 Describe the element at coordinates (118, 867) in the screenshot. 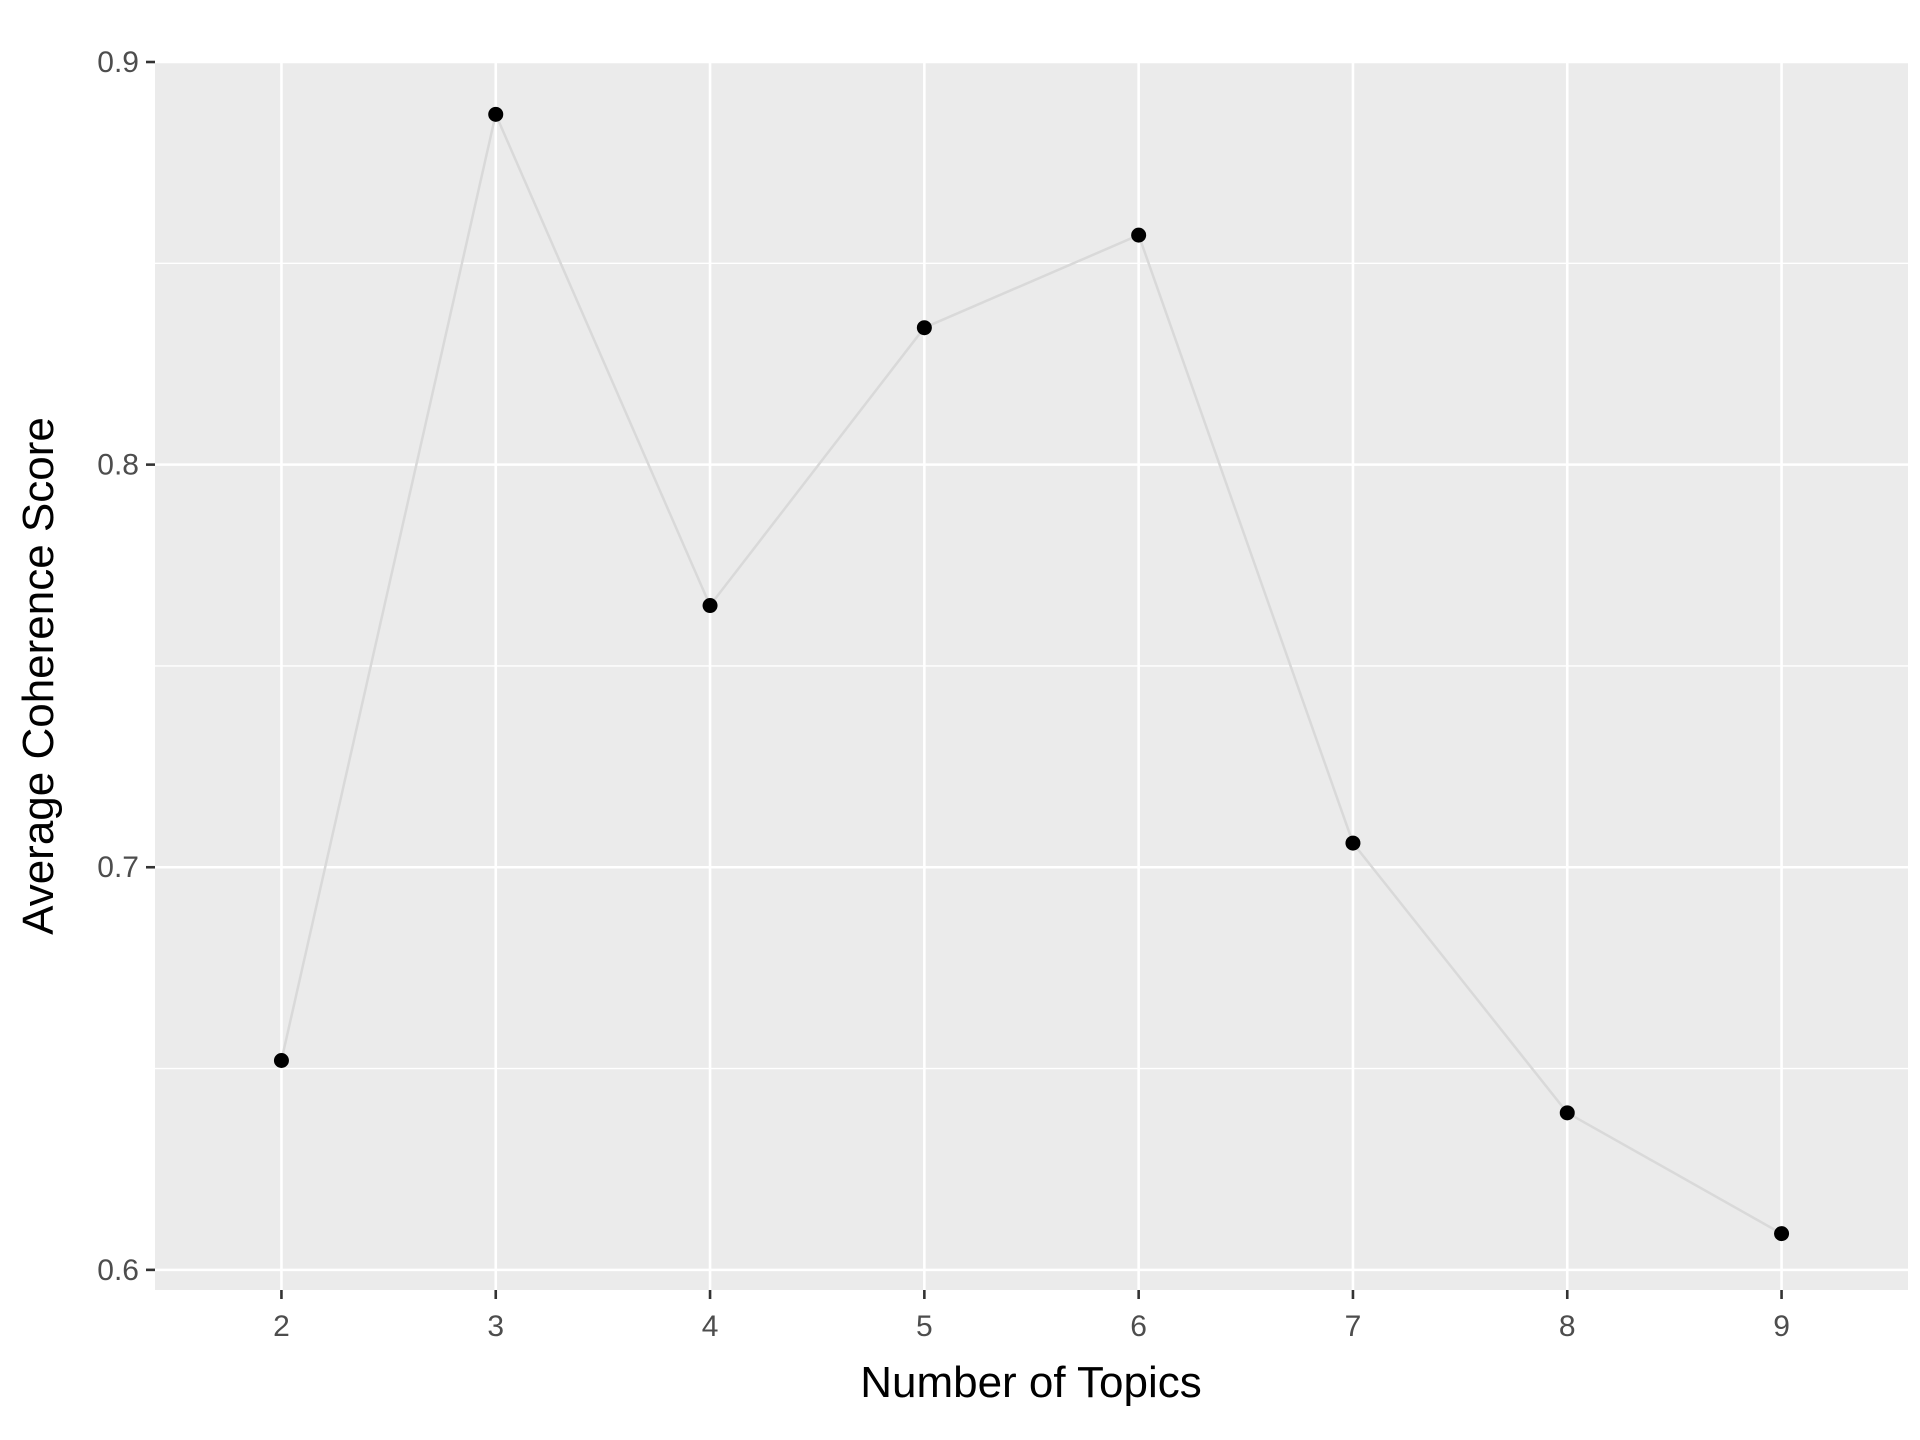

I see `y-tick-label: 0.7` at that location.